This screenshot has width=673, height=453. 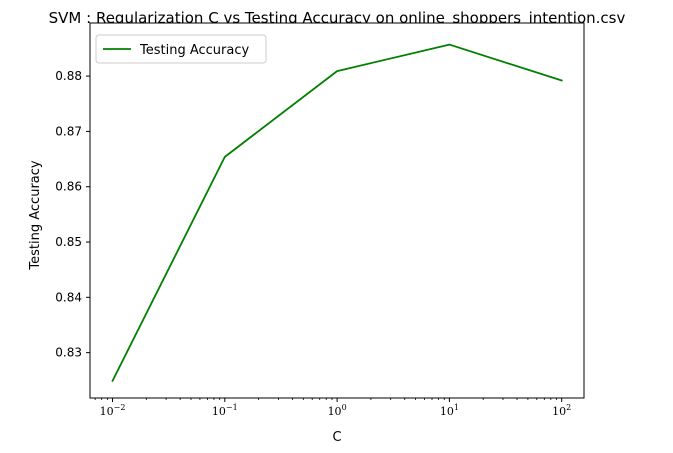 I want to click on y-tick-label: 0.83, so click(x=68, y=353).